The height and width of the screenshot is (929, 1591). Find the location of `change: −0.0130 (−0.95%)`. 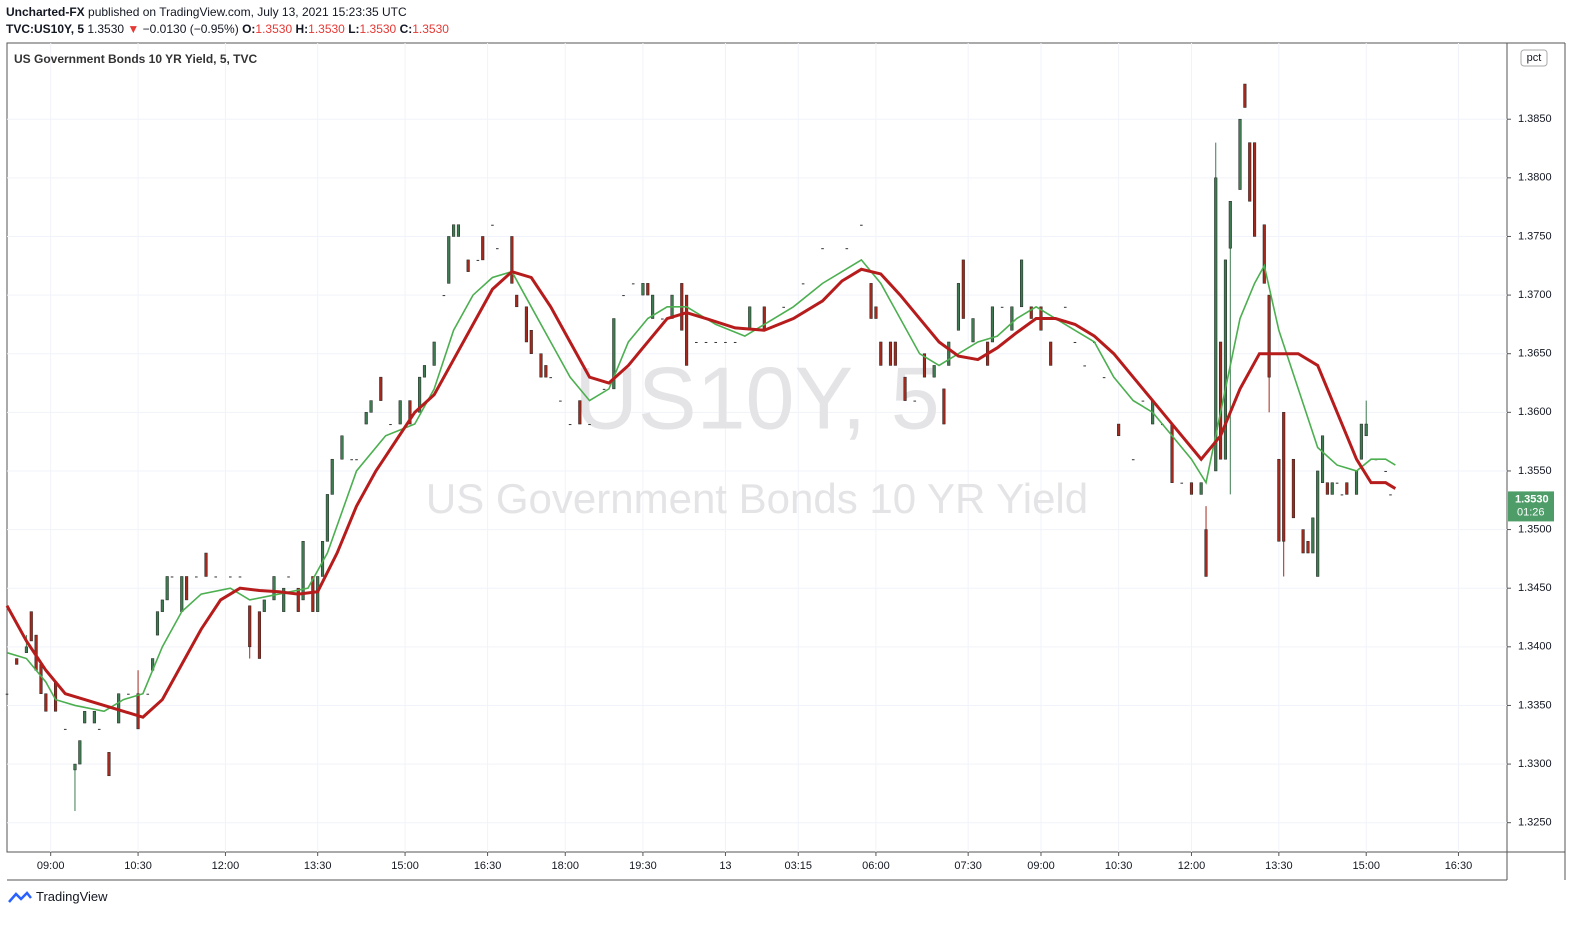

change: −0.0130 (−0.95%) is located at coordinates (190, 29).